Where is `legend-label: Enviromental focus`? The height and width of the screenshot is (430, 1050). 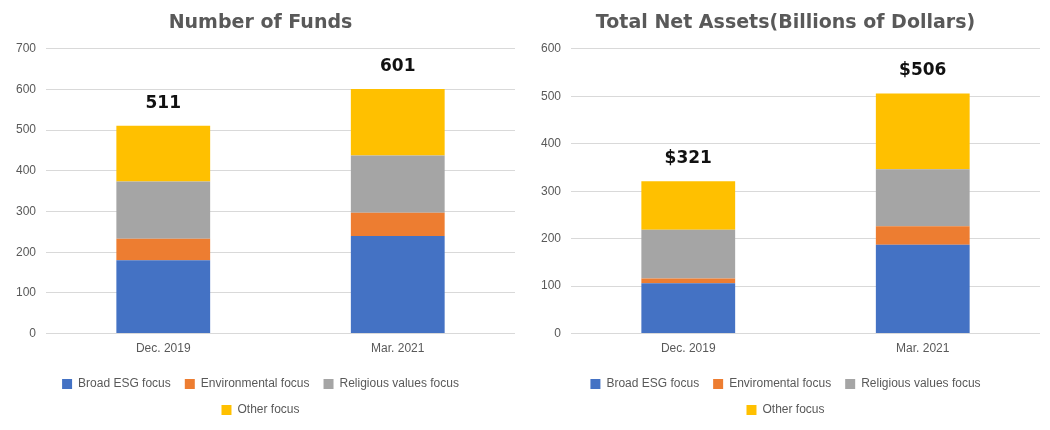
legend-label: Enviromental focus is located at coordinates (780, 383).